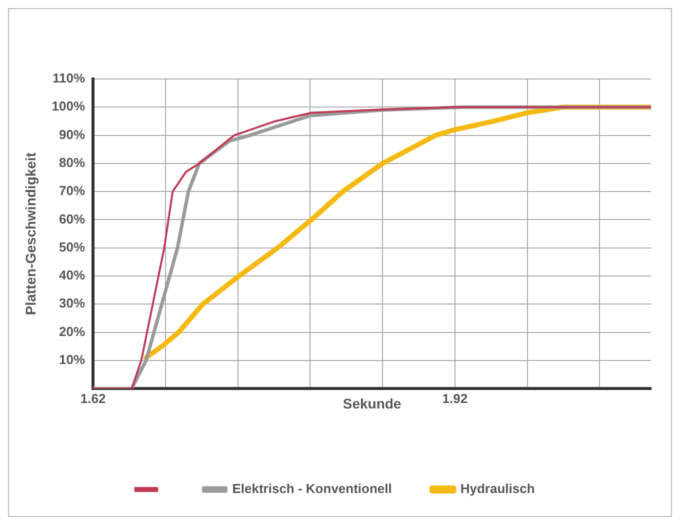 The width and height of the screenshot is (680, 525). Describe the element at coordinates (72, 134) in the screenshot. I see `y-tick-label: 90%` at that location.